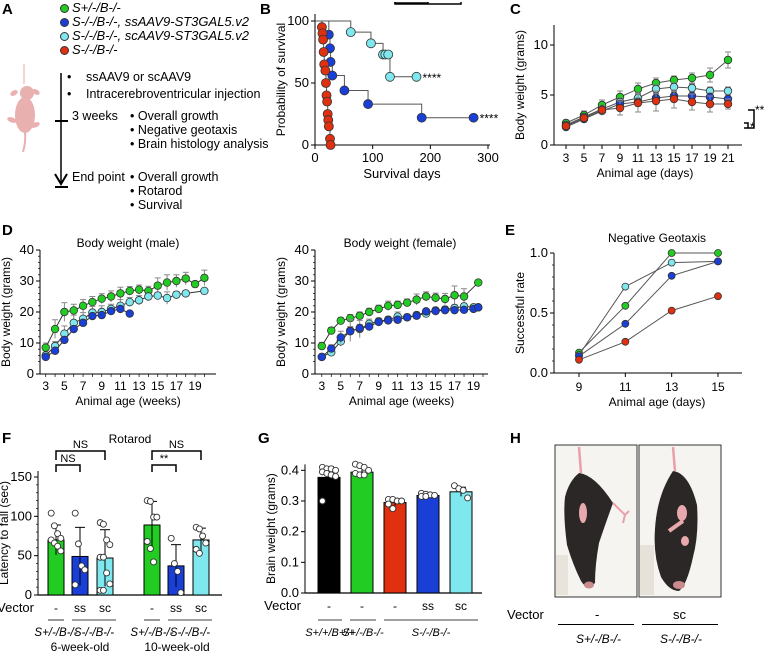  Describe the element at coordinates (5, 533) in the screenshot. I see `y-axis-label: Latency to fall (sec)` at that location.